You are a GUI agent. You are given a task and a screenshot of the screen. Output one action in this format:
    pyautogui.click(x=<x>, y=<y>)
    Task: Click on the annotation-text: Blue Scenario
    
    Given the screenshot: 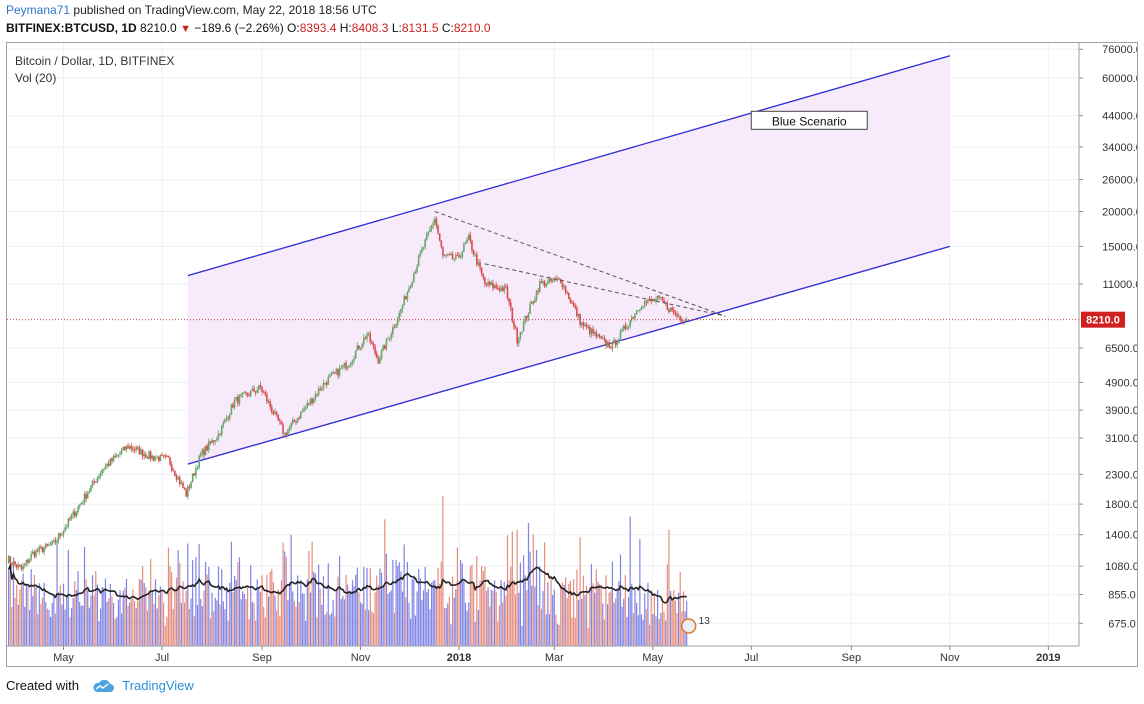 What is the action you would take?
    pyautogui.click(x=809, y=121)
    